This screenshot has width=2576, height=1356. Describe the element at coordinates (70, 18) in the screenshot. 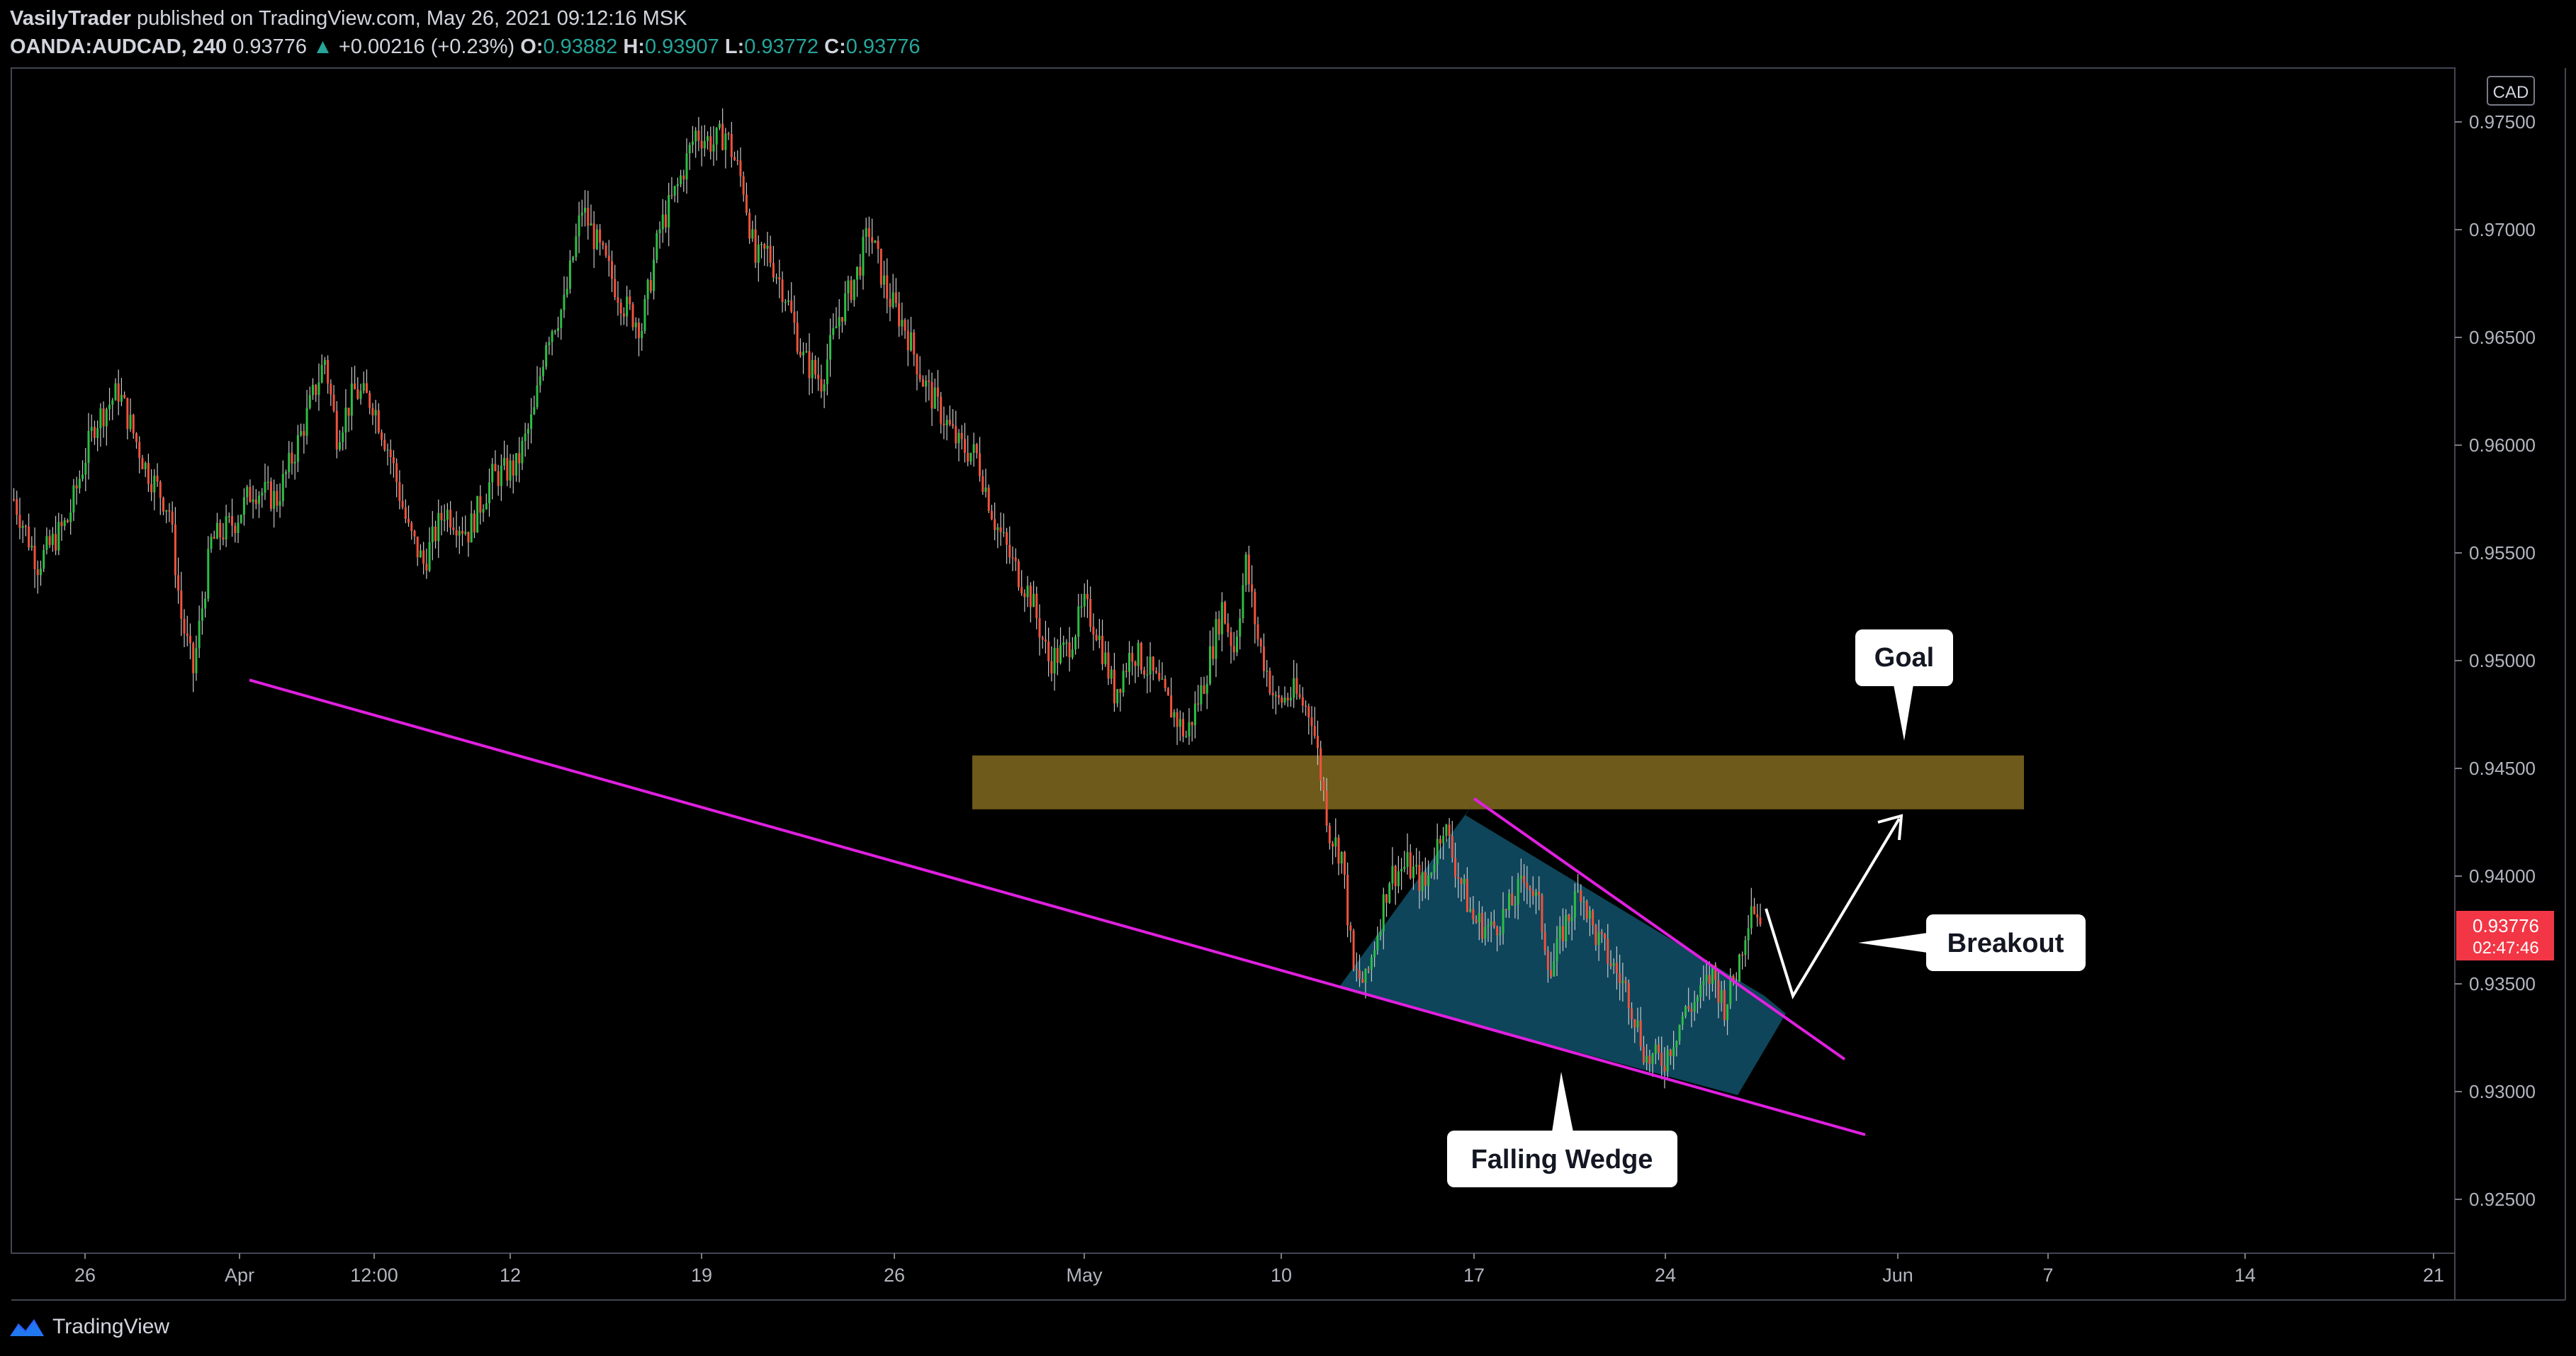

I see `author-name: VasilyTrader` at that location.